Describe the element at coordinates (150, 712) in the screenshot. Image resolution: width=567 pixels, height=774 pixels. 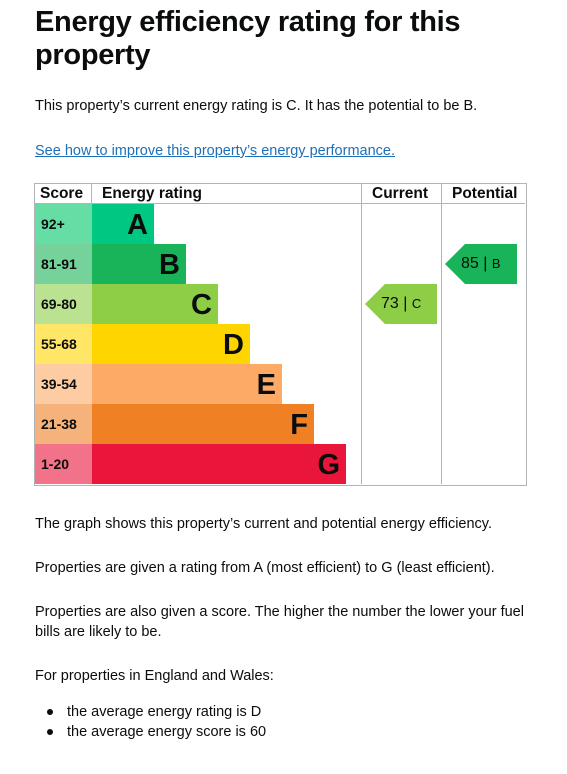
I see `list-item: the average energy rating is D` at that location.